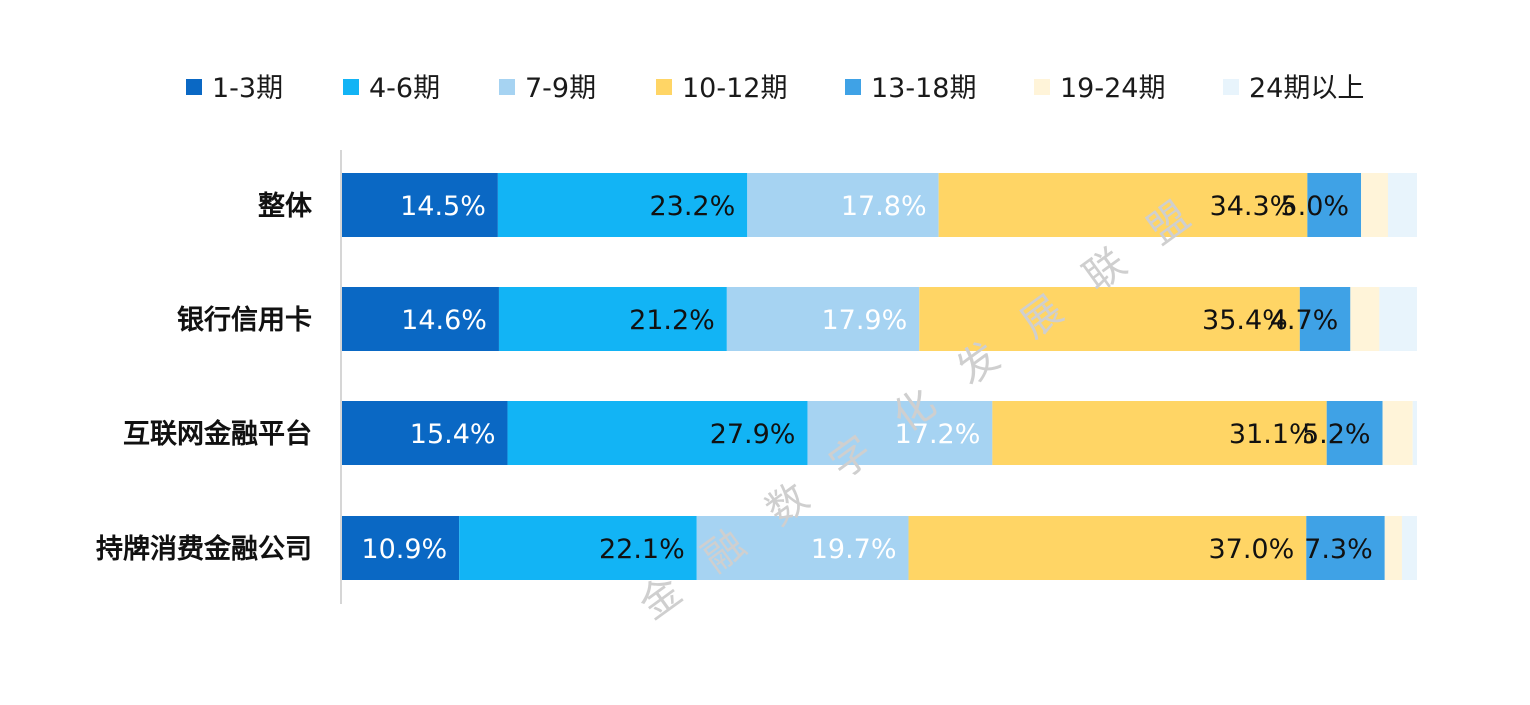 Image resolution: width=1530 pixels, height=705 pixels. What do you see at coordinates (204, 549) in the screenshot?
I see `category-label: 持牌消费金融公司` at bounding box center [204, 549].